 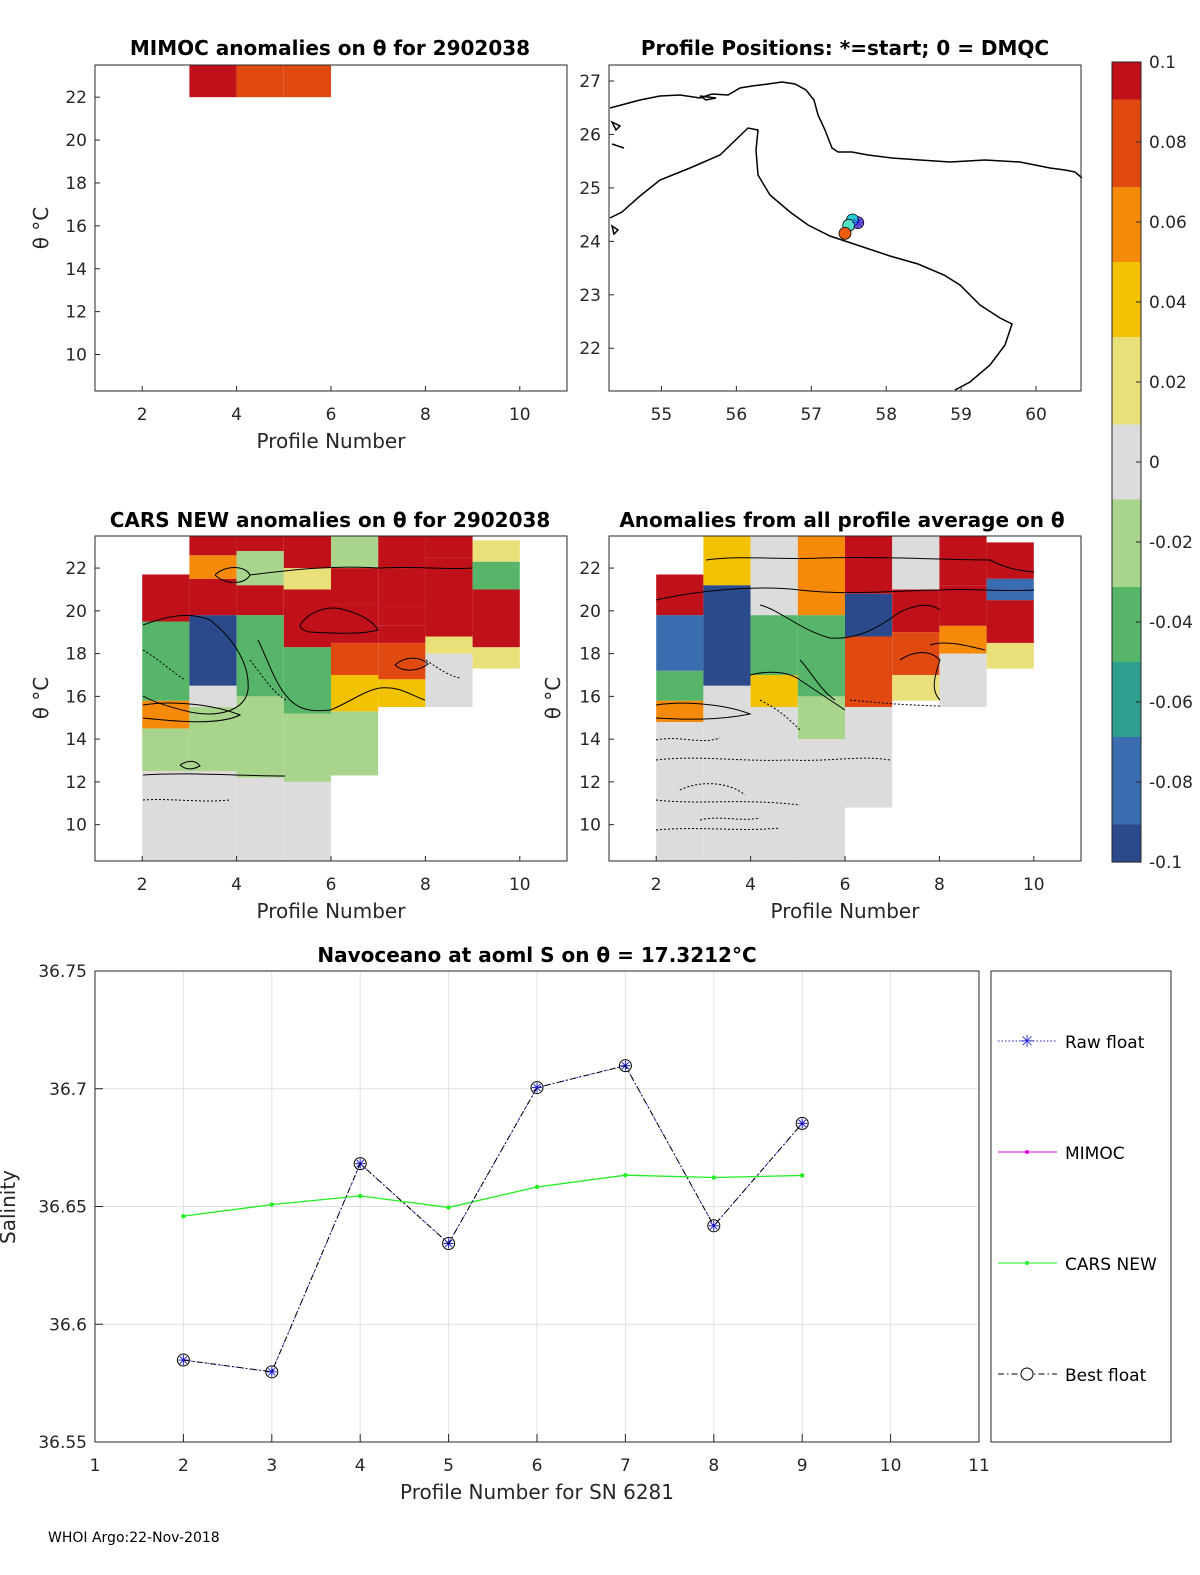 What do you see at coordinates (134, 1538) in the screenshot?
I see `footer-credit: WHOI Argo:22-Nov-2018` at bounding box center [134, 1538].